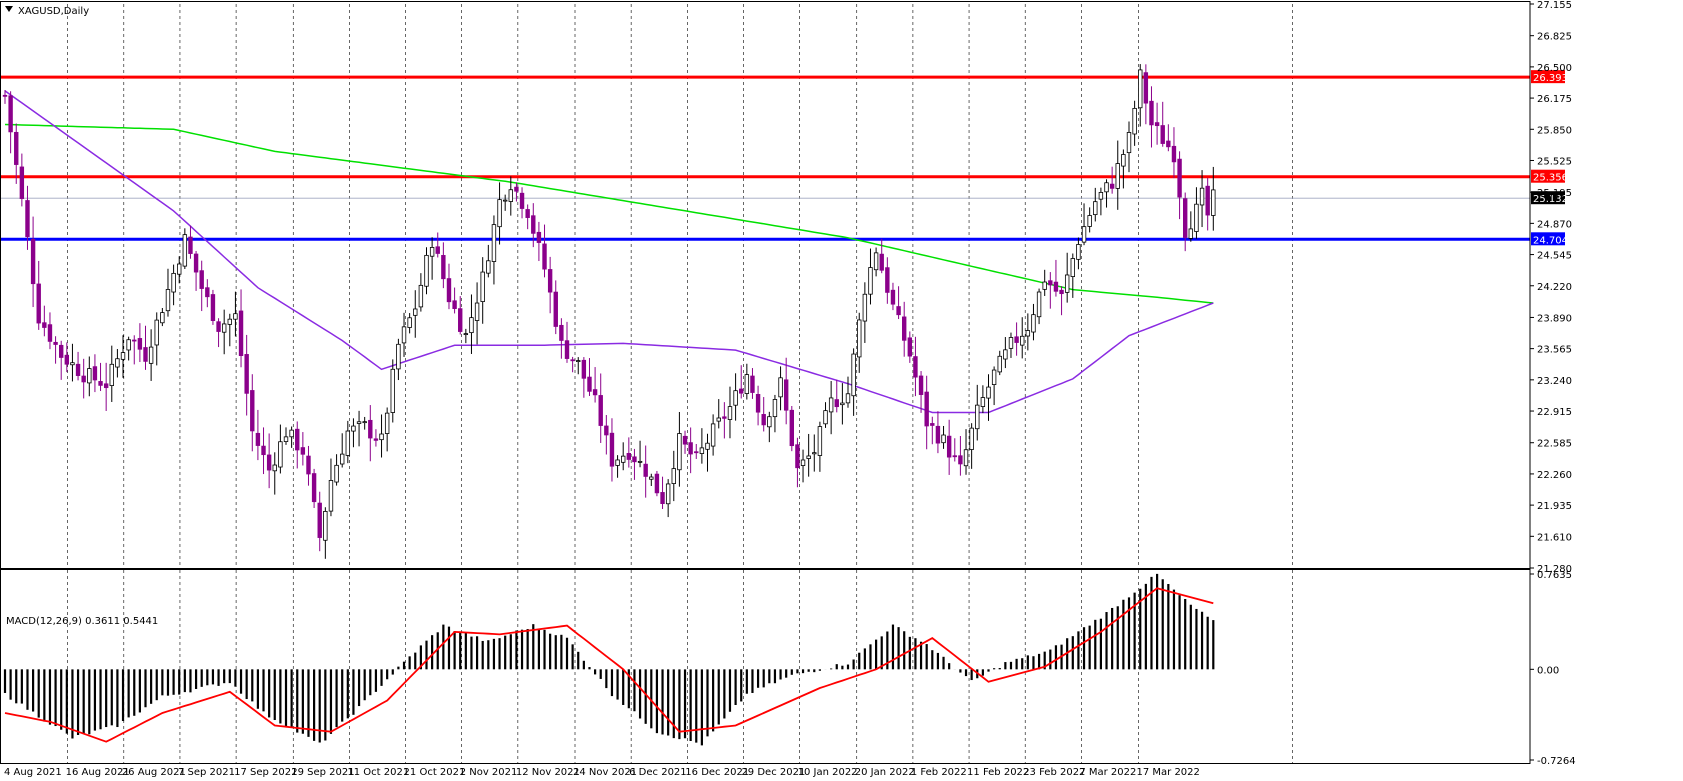 This screenshot has height=781, width=1683. Describe the element at coordinates (773, 772) in the screenshot. I see `date-tick-label: 29 Dec 2021` at that location.